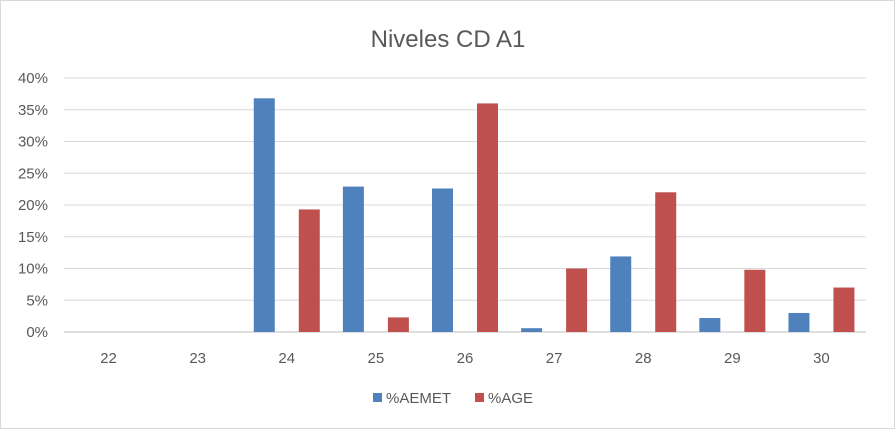 The width and height of the screenshot is (895, 429). Describe the element at coordinates (286, 358) in the screenshot. I see `x-tick-label: 24` at that location.